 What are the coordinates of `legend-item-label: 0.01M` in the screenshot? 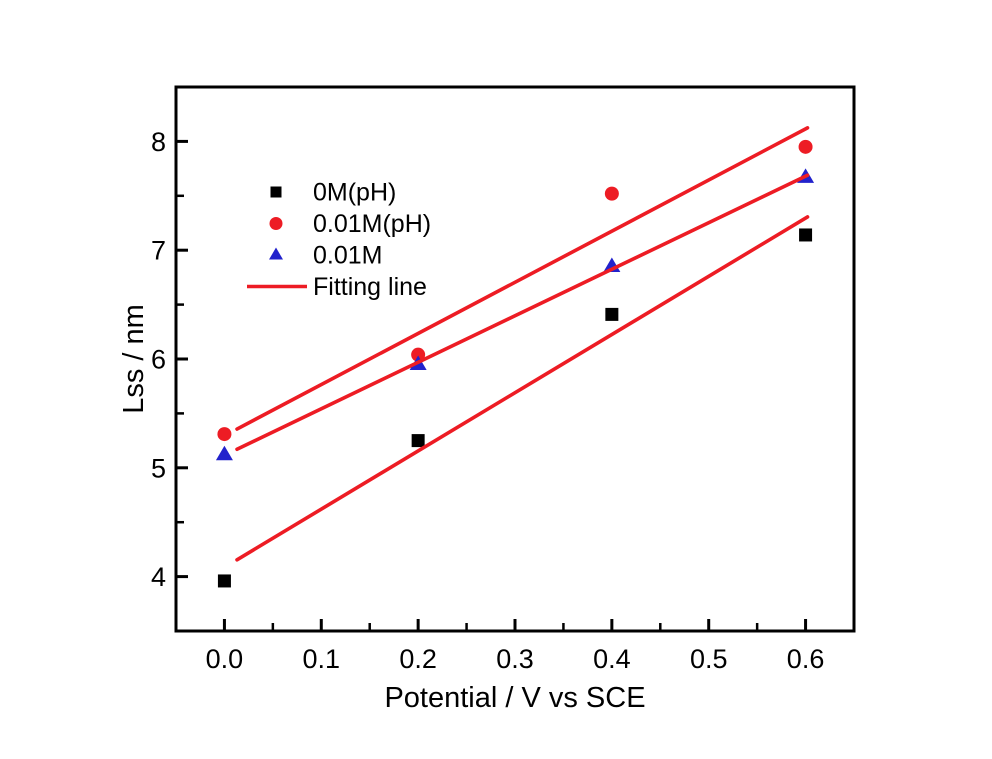 It's located at (347, 256).